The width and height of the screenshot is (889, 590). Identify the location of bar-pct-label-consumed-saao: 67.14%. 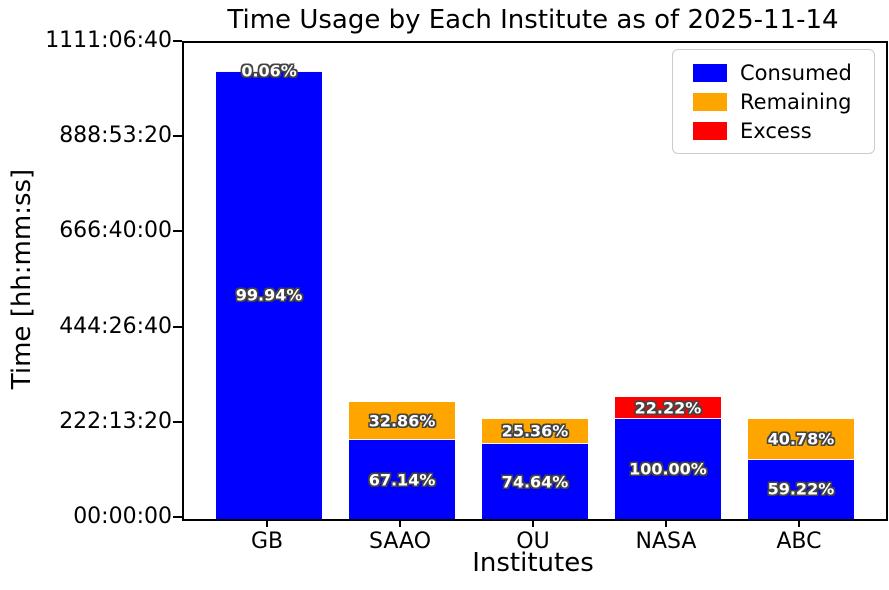
(402, 480).